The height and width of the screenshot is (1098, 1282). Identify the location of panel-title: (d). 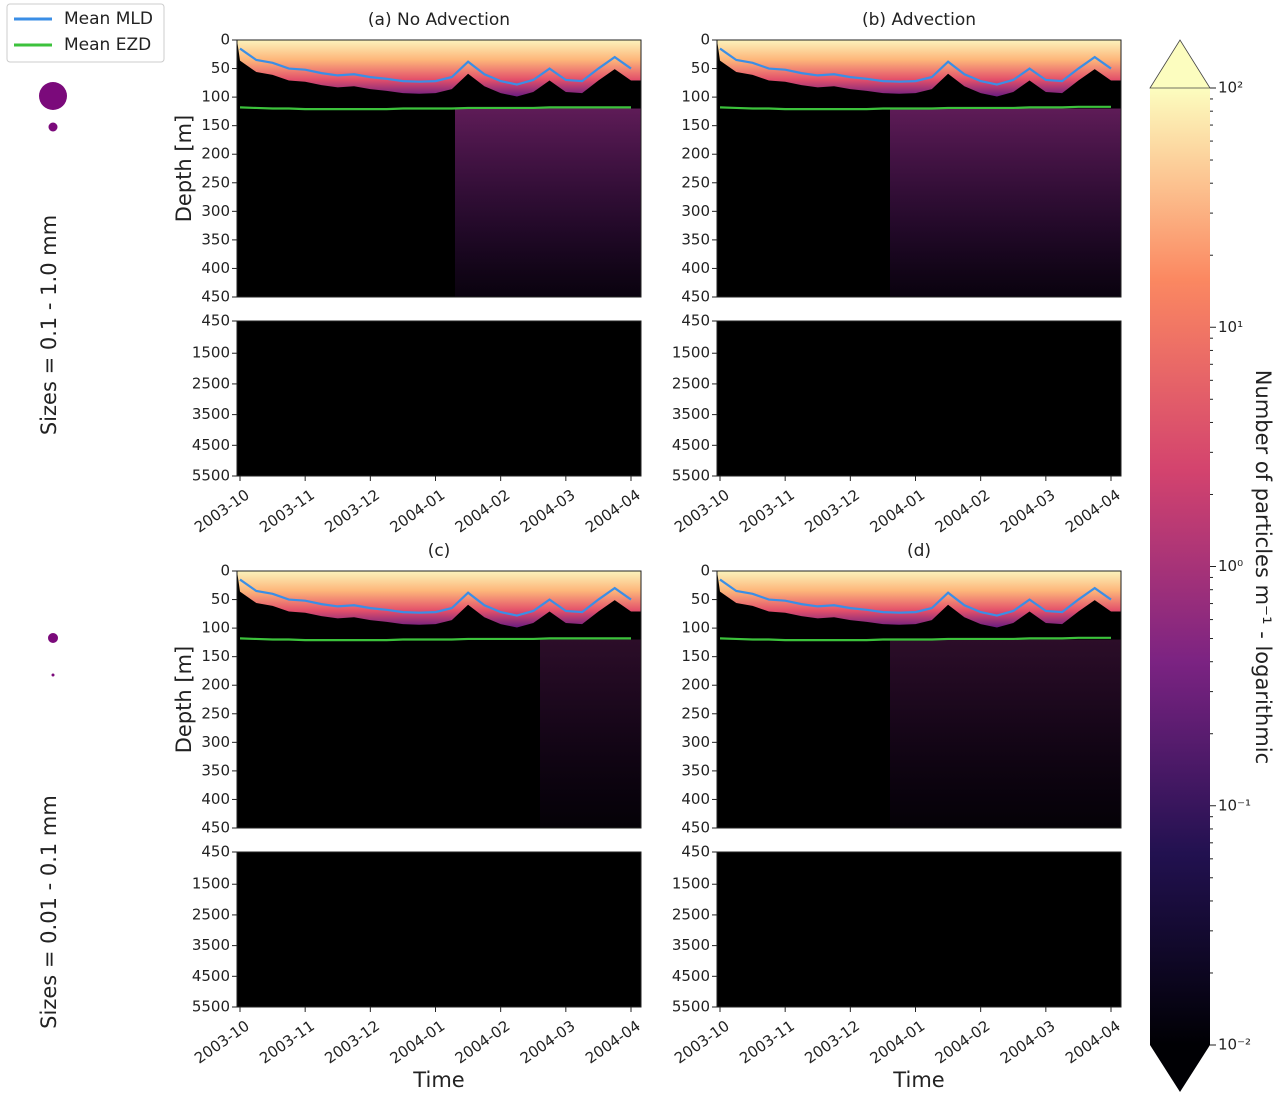
(919, 551).